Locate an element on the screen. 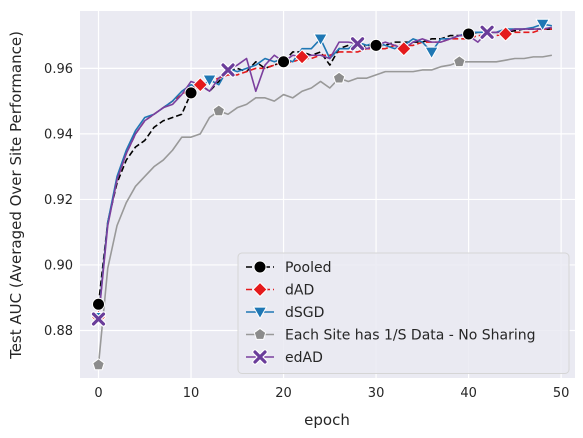  legend-label: Each Site has 1/S Data - No Sharing is located at coordinates (410, 336).